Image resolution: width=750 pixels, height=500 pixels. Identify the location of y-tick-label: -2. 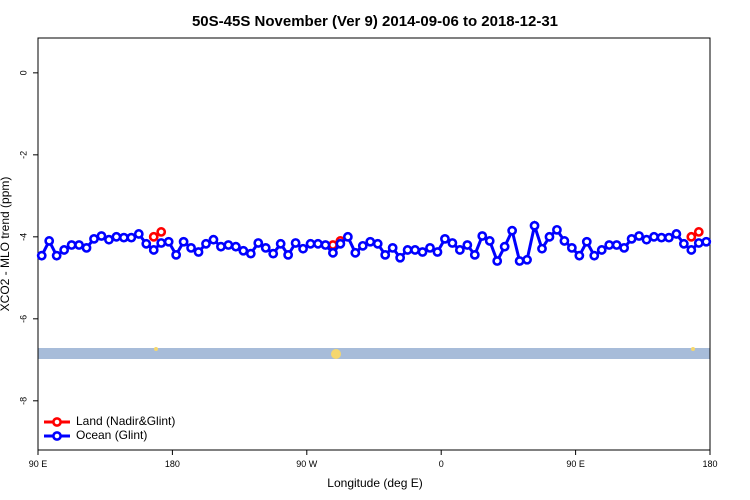
(23, 155).